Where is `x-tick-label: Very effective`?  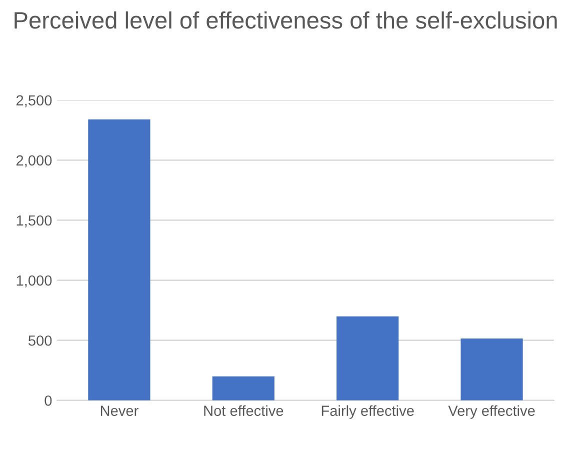
x-tick-label: Very effective is located at coordinates (491, 412).